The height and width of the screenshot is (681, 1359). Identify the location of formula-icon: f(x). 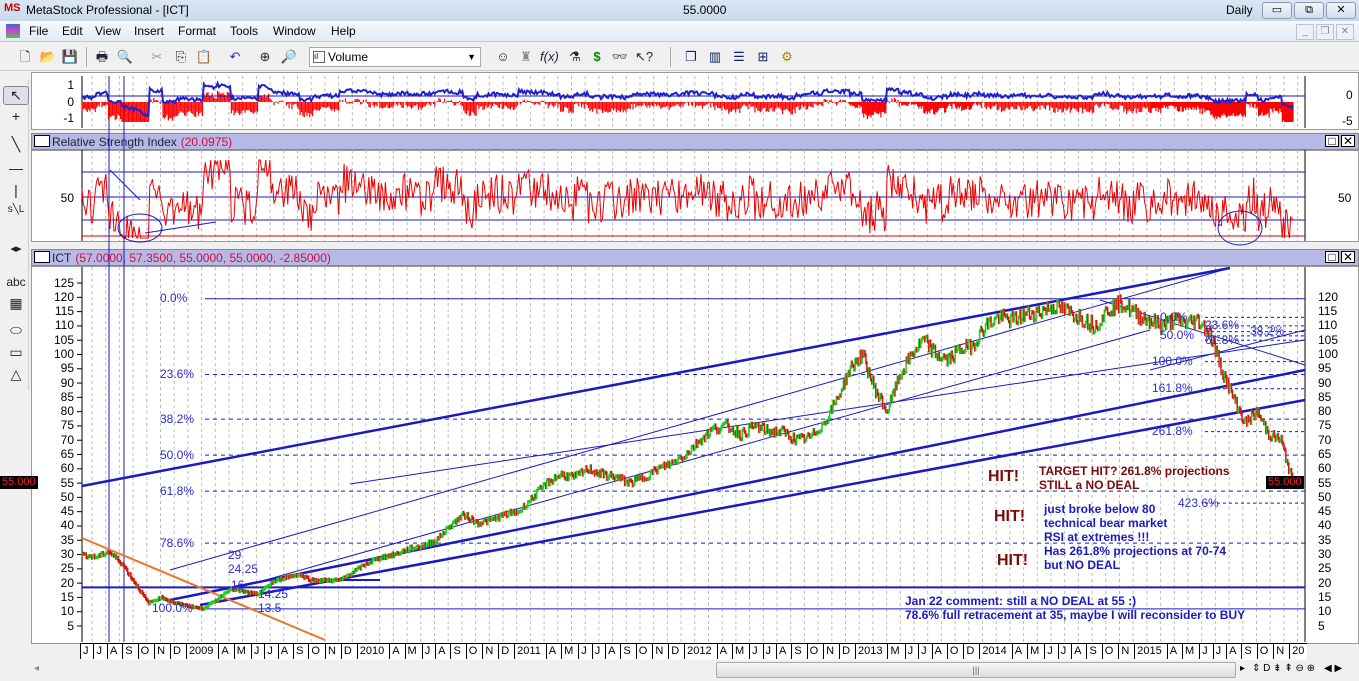
(549, 56).